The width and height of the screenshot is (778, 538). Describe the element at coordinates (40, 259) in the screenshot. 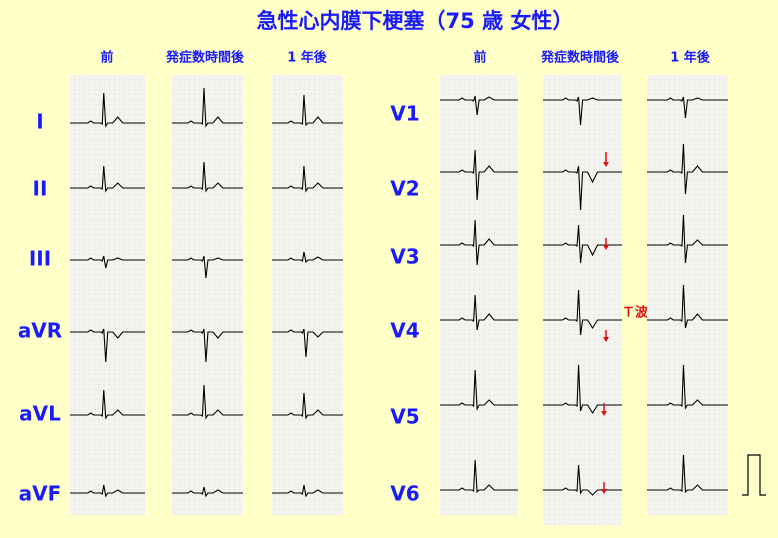

I see `lead-label: III` at that location.